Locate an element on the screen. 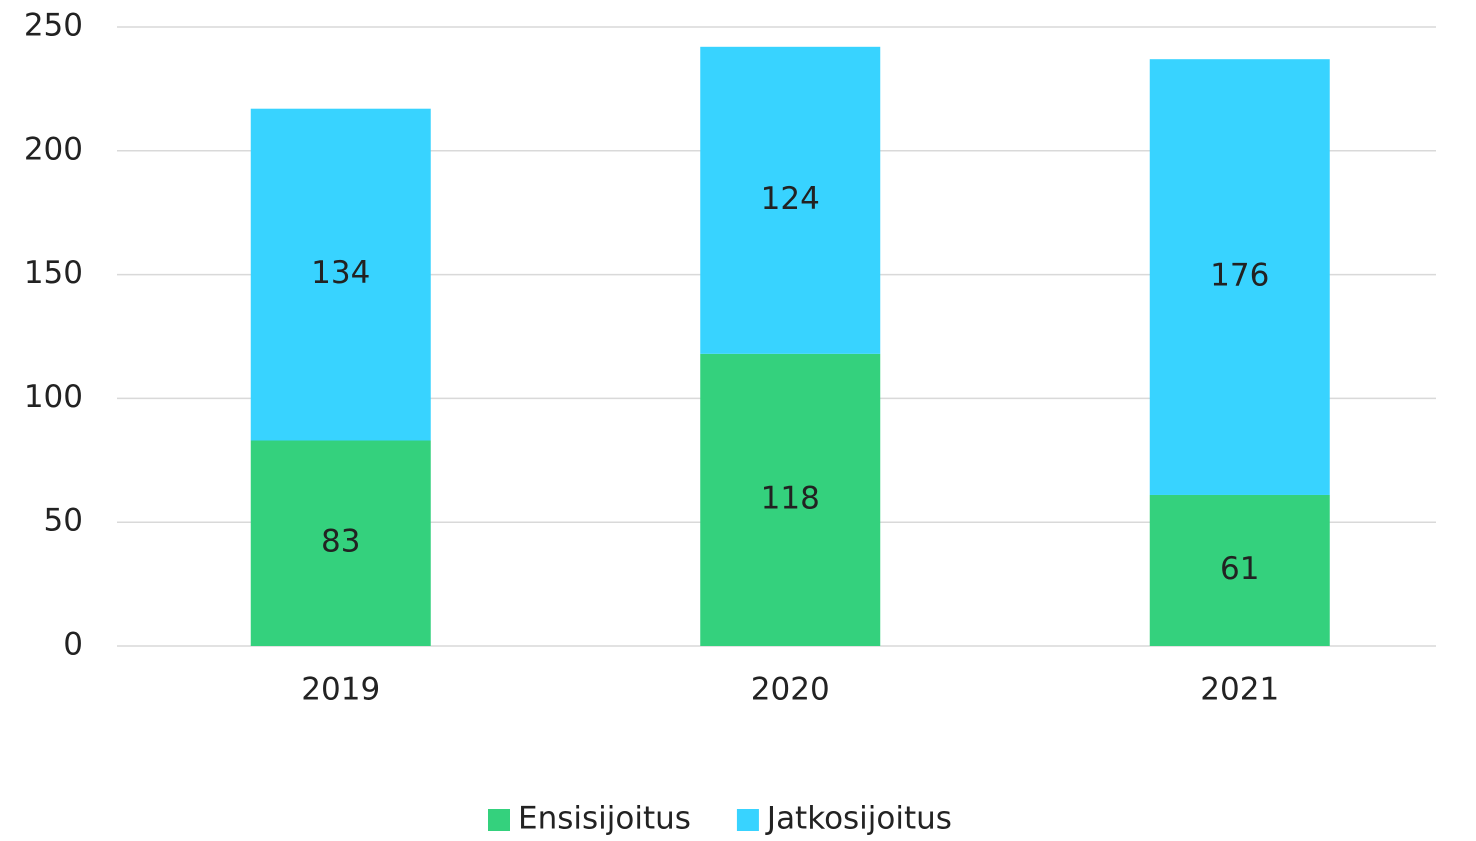 Image resolution: width=1476 pixels, height=841 pixels. legend-label: Ensisijoitus is located at coordinates (604, 819).